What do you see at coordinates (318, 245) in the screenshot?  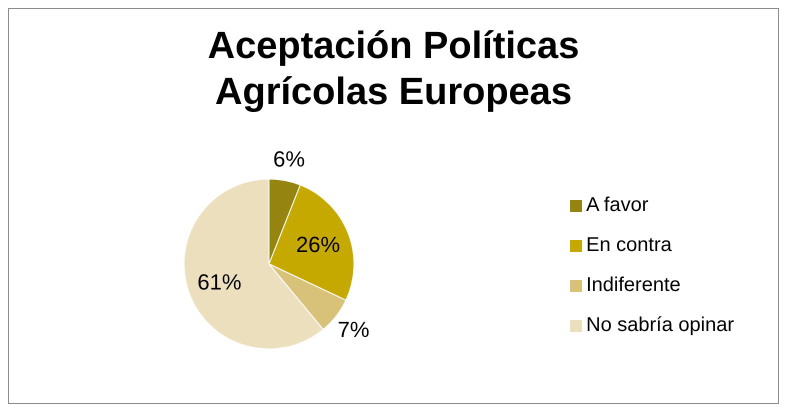 I see `data-label: 26%` at bounding box center [318, 245].